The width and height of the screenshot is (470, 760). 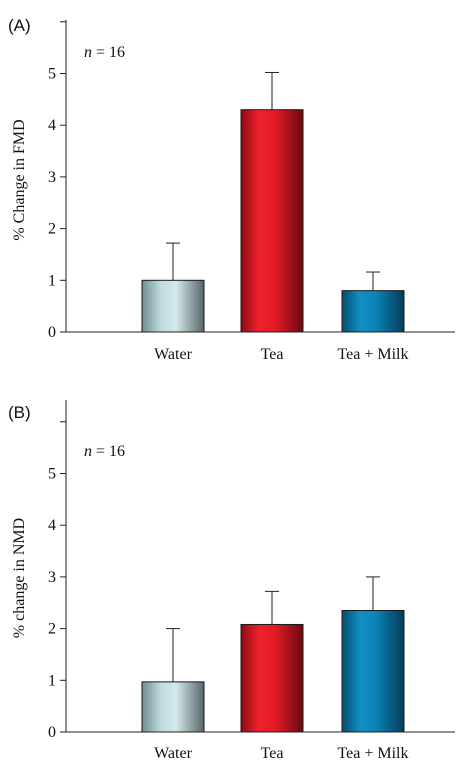 What do you see at coordinates (57, 181) in the screenshot?
I see `y-ticks-a: 0 1 2 3 4 5` at bounding box center [57, 181].